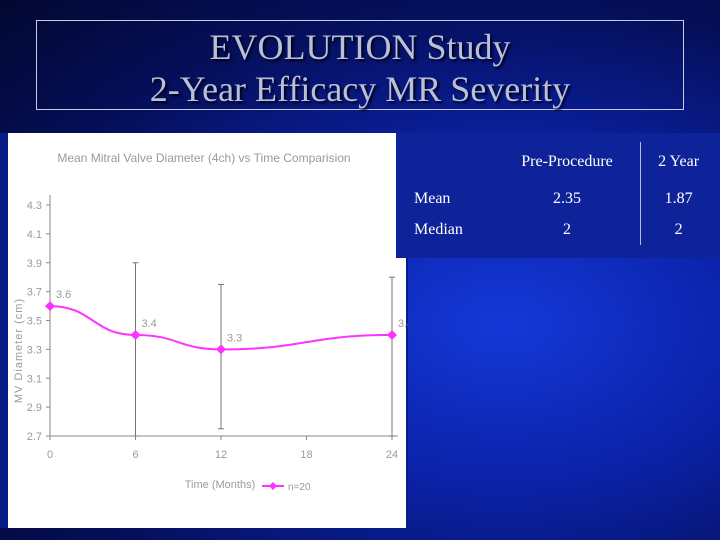 This screenshot has width=720, height=540. What do you see at coordinates (34, 350) in the screenshot?
I see `y-tick-label: 3.3` at bounding box center [34, 350].